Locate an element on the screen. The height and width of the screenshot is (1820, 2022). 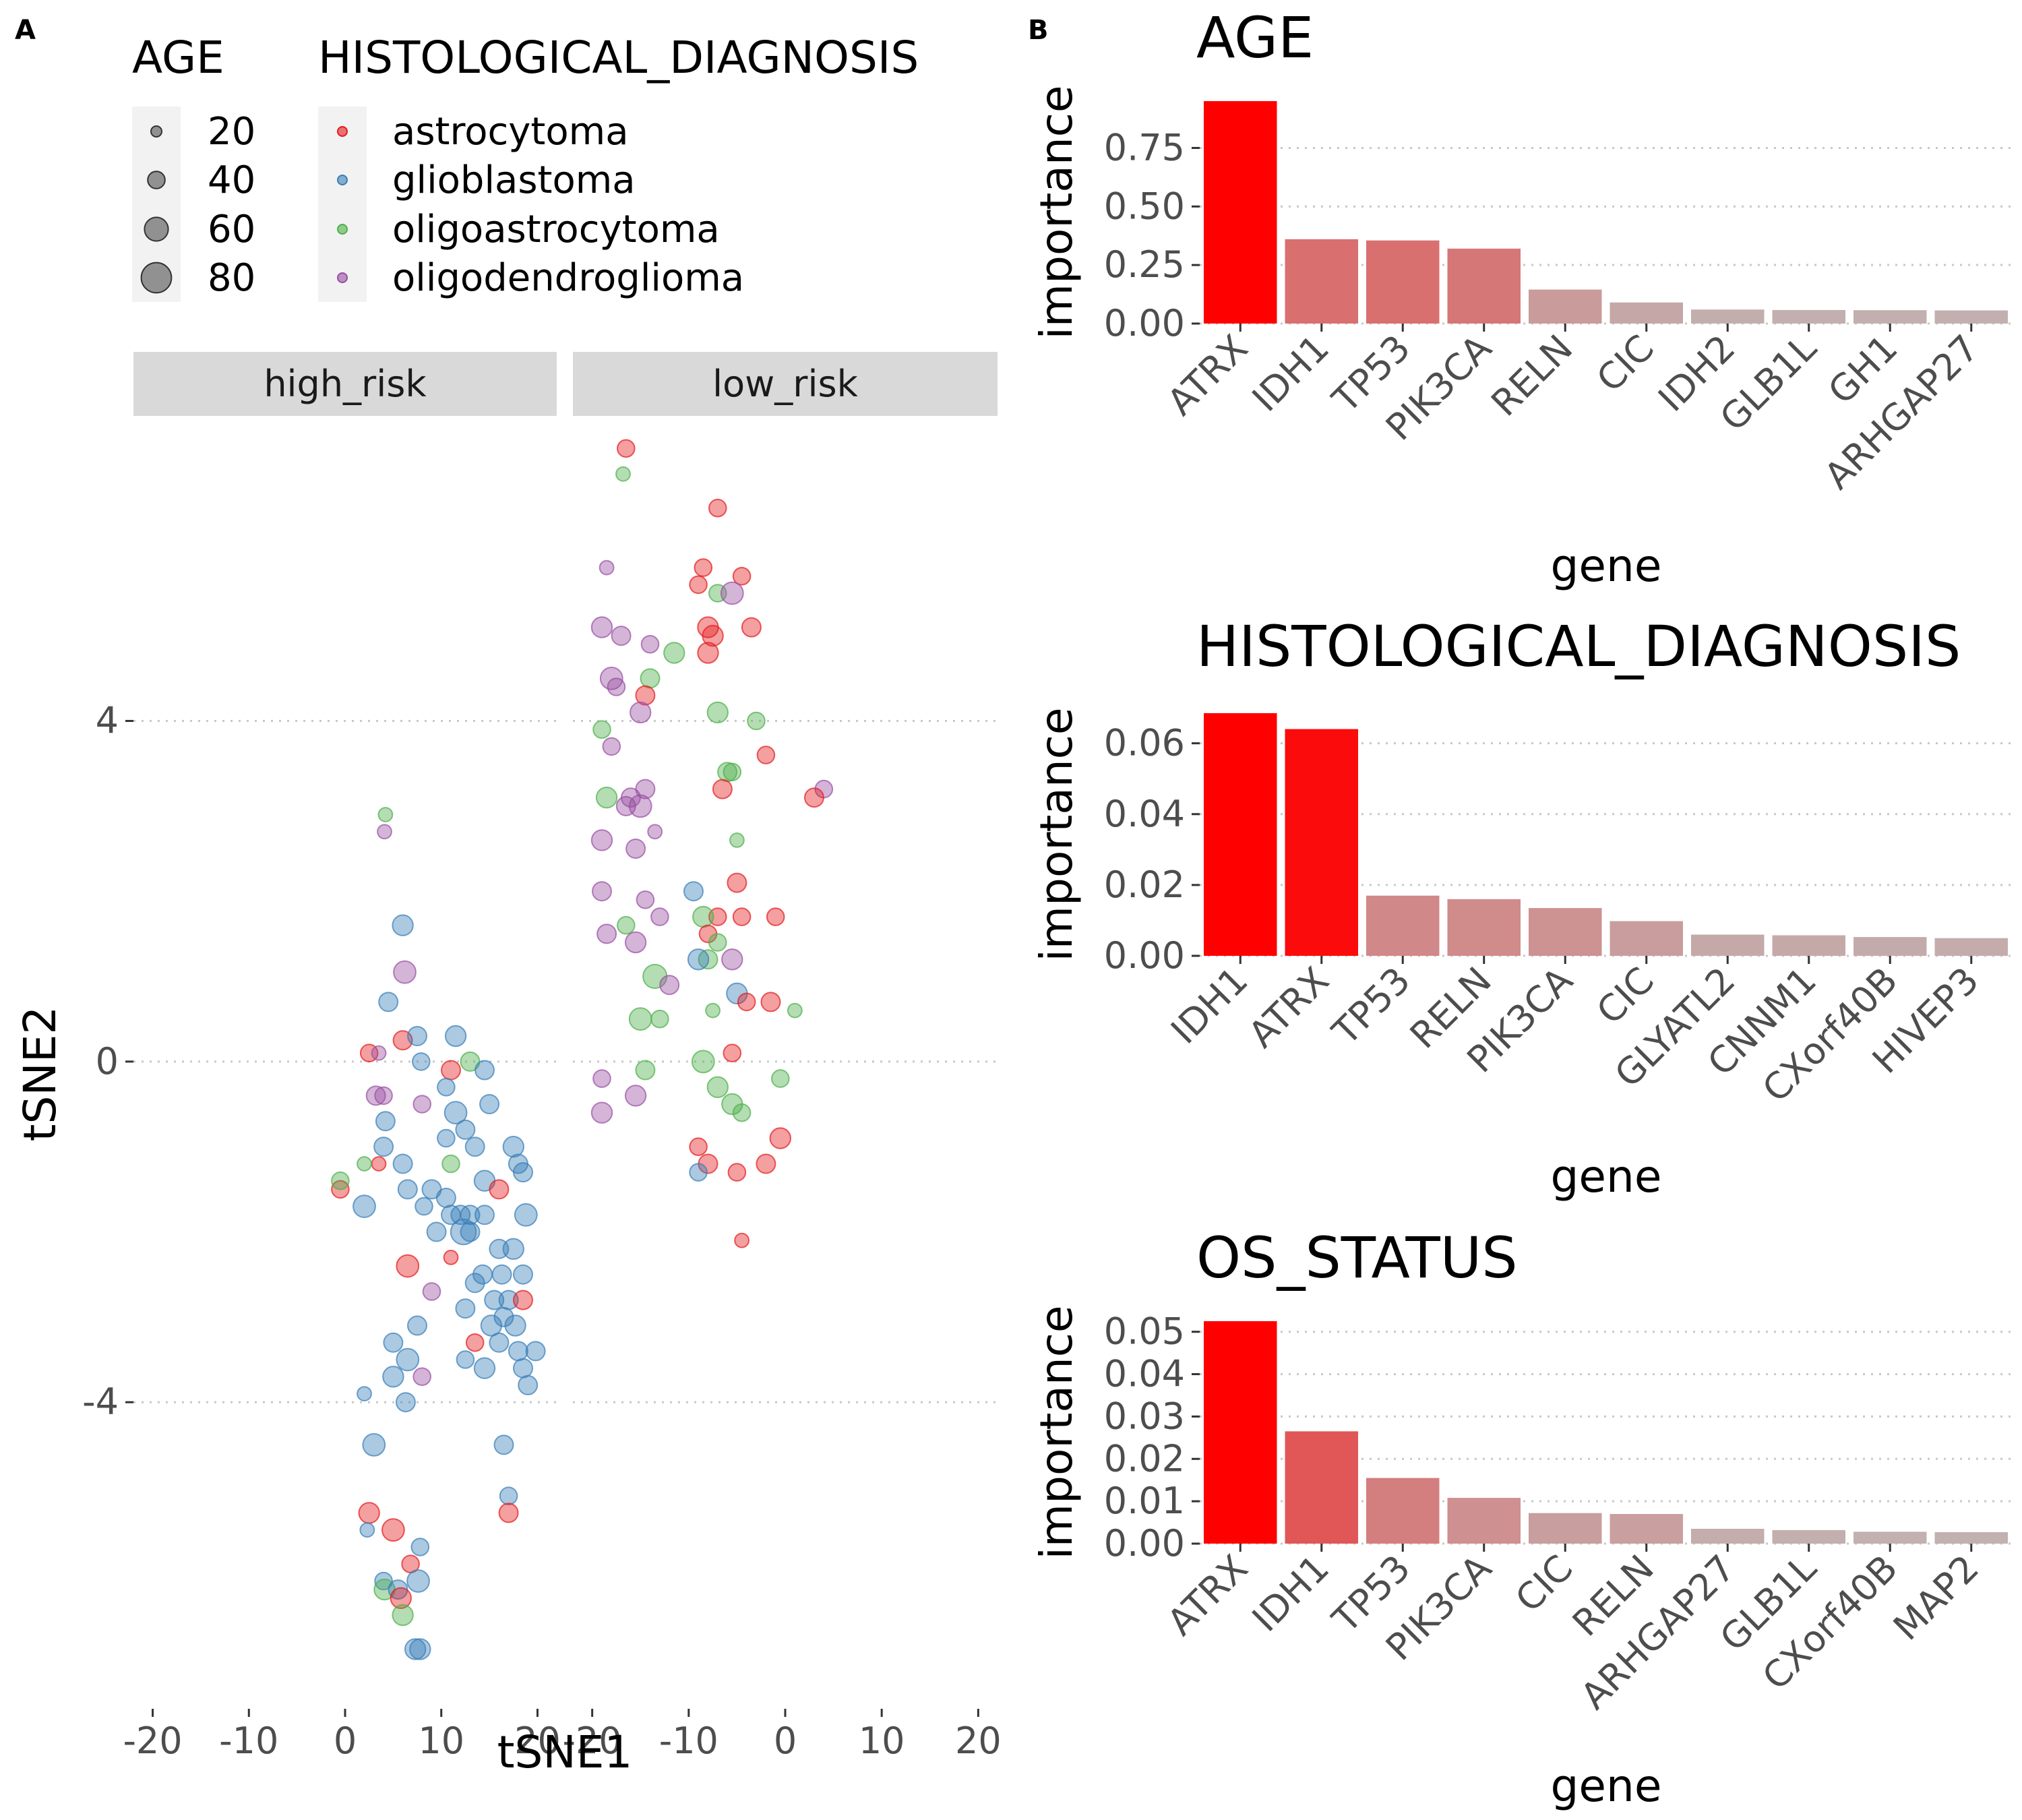
legend-diagnosis-key-label: oligodendroglioma is located at coordinates (568, 278).